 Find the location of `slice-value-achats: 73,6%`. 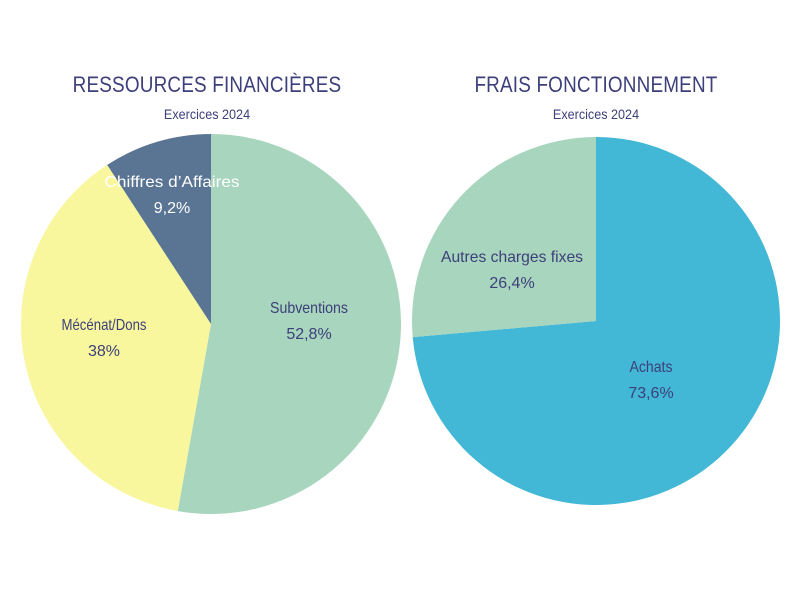

slice-value-achats: 73,6% is located at coordinates (650, 393).